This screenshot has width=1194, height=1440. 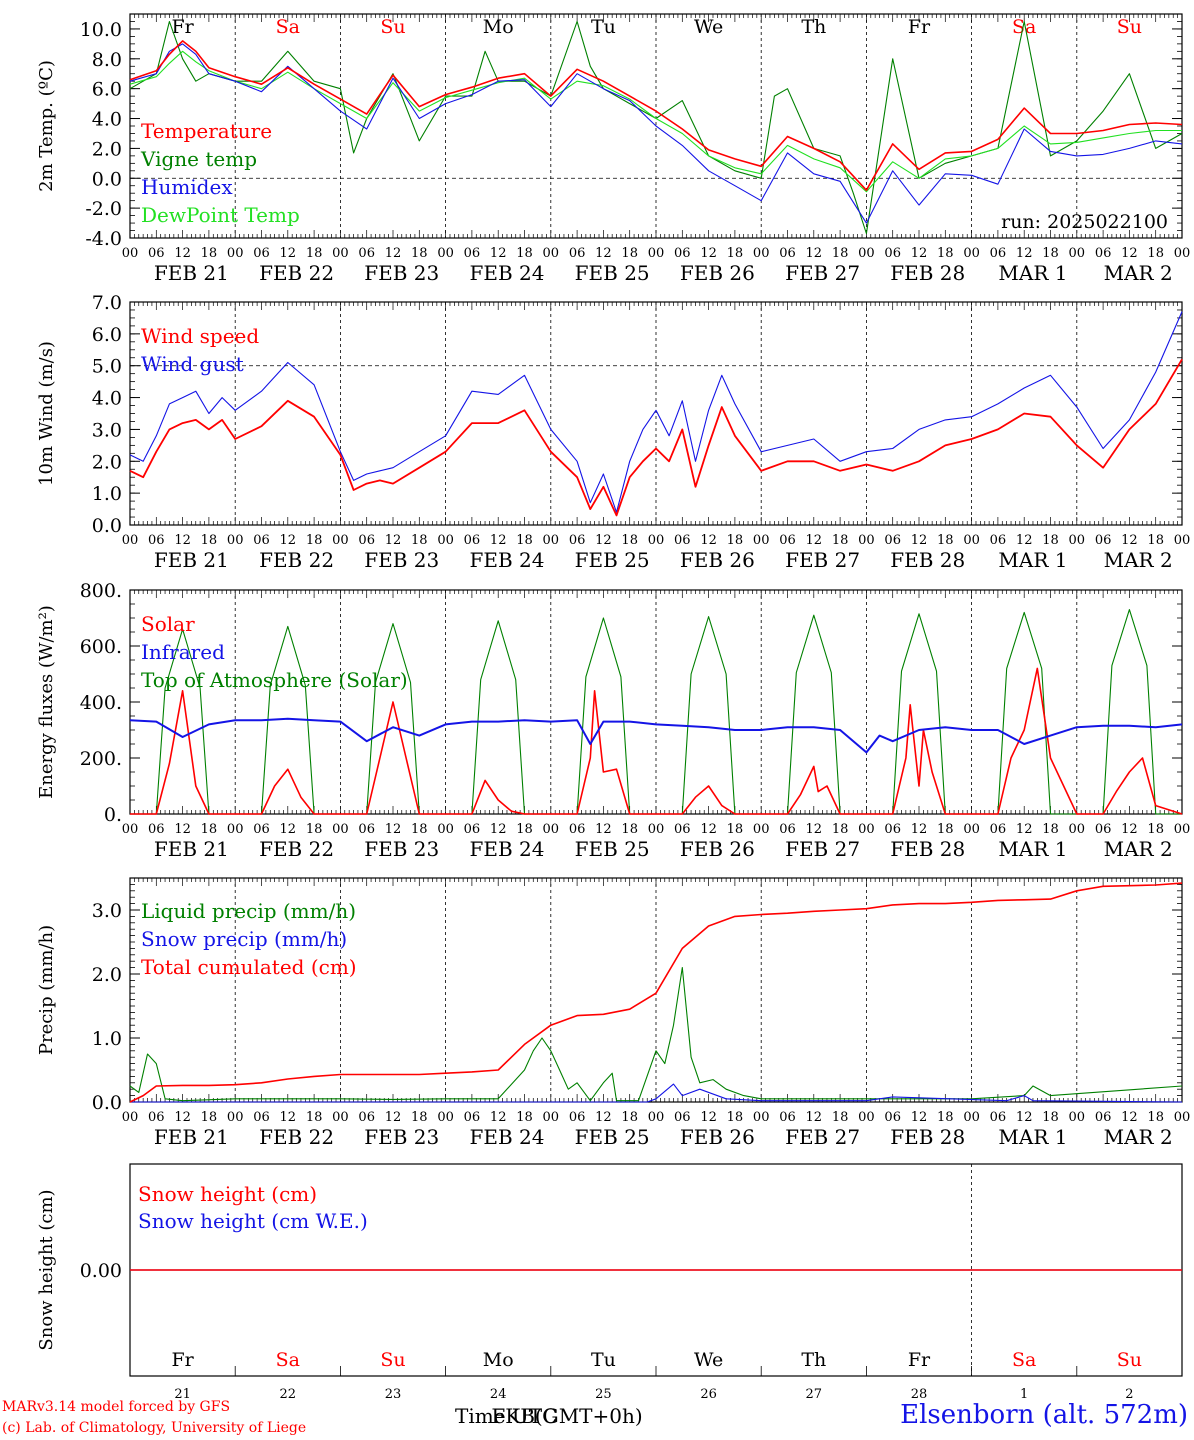 I want to click on legend-entry: Snow height (cm), so click(x=227, y=1194).